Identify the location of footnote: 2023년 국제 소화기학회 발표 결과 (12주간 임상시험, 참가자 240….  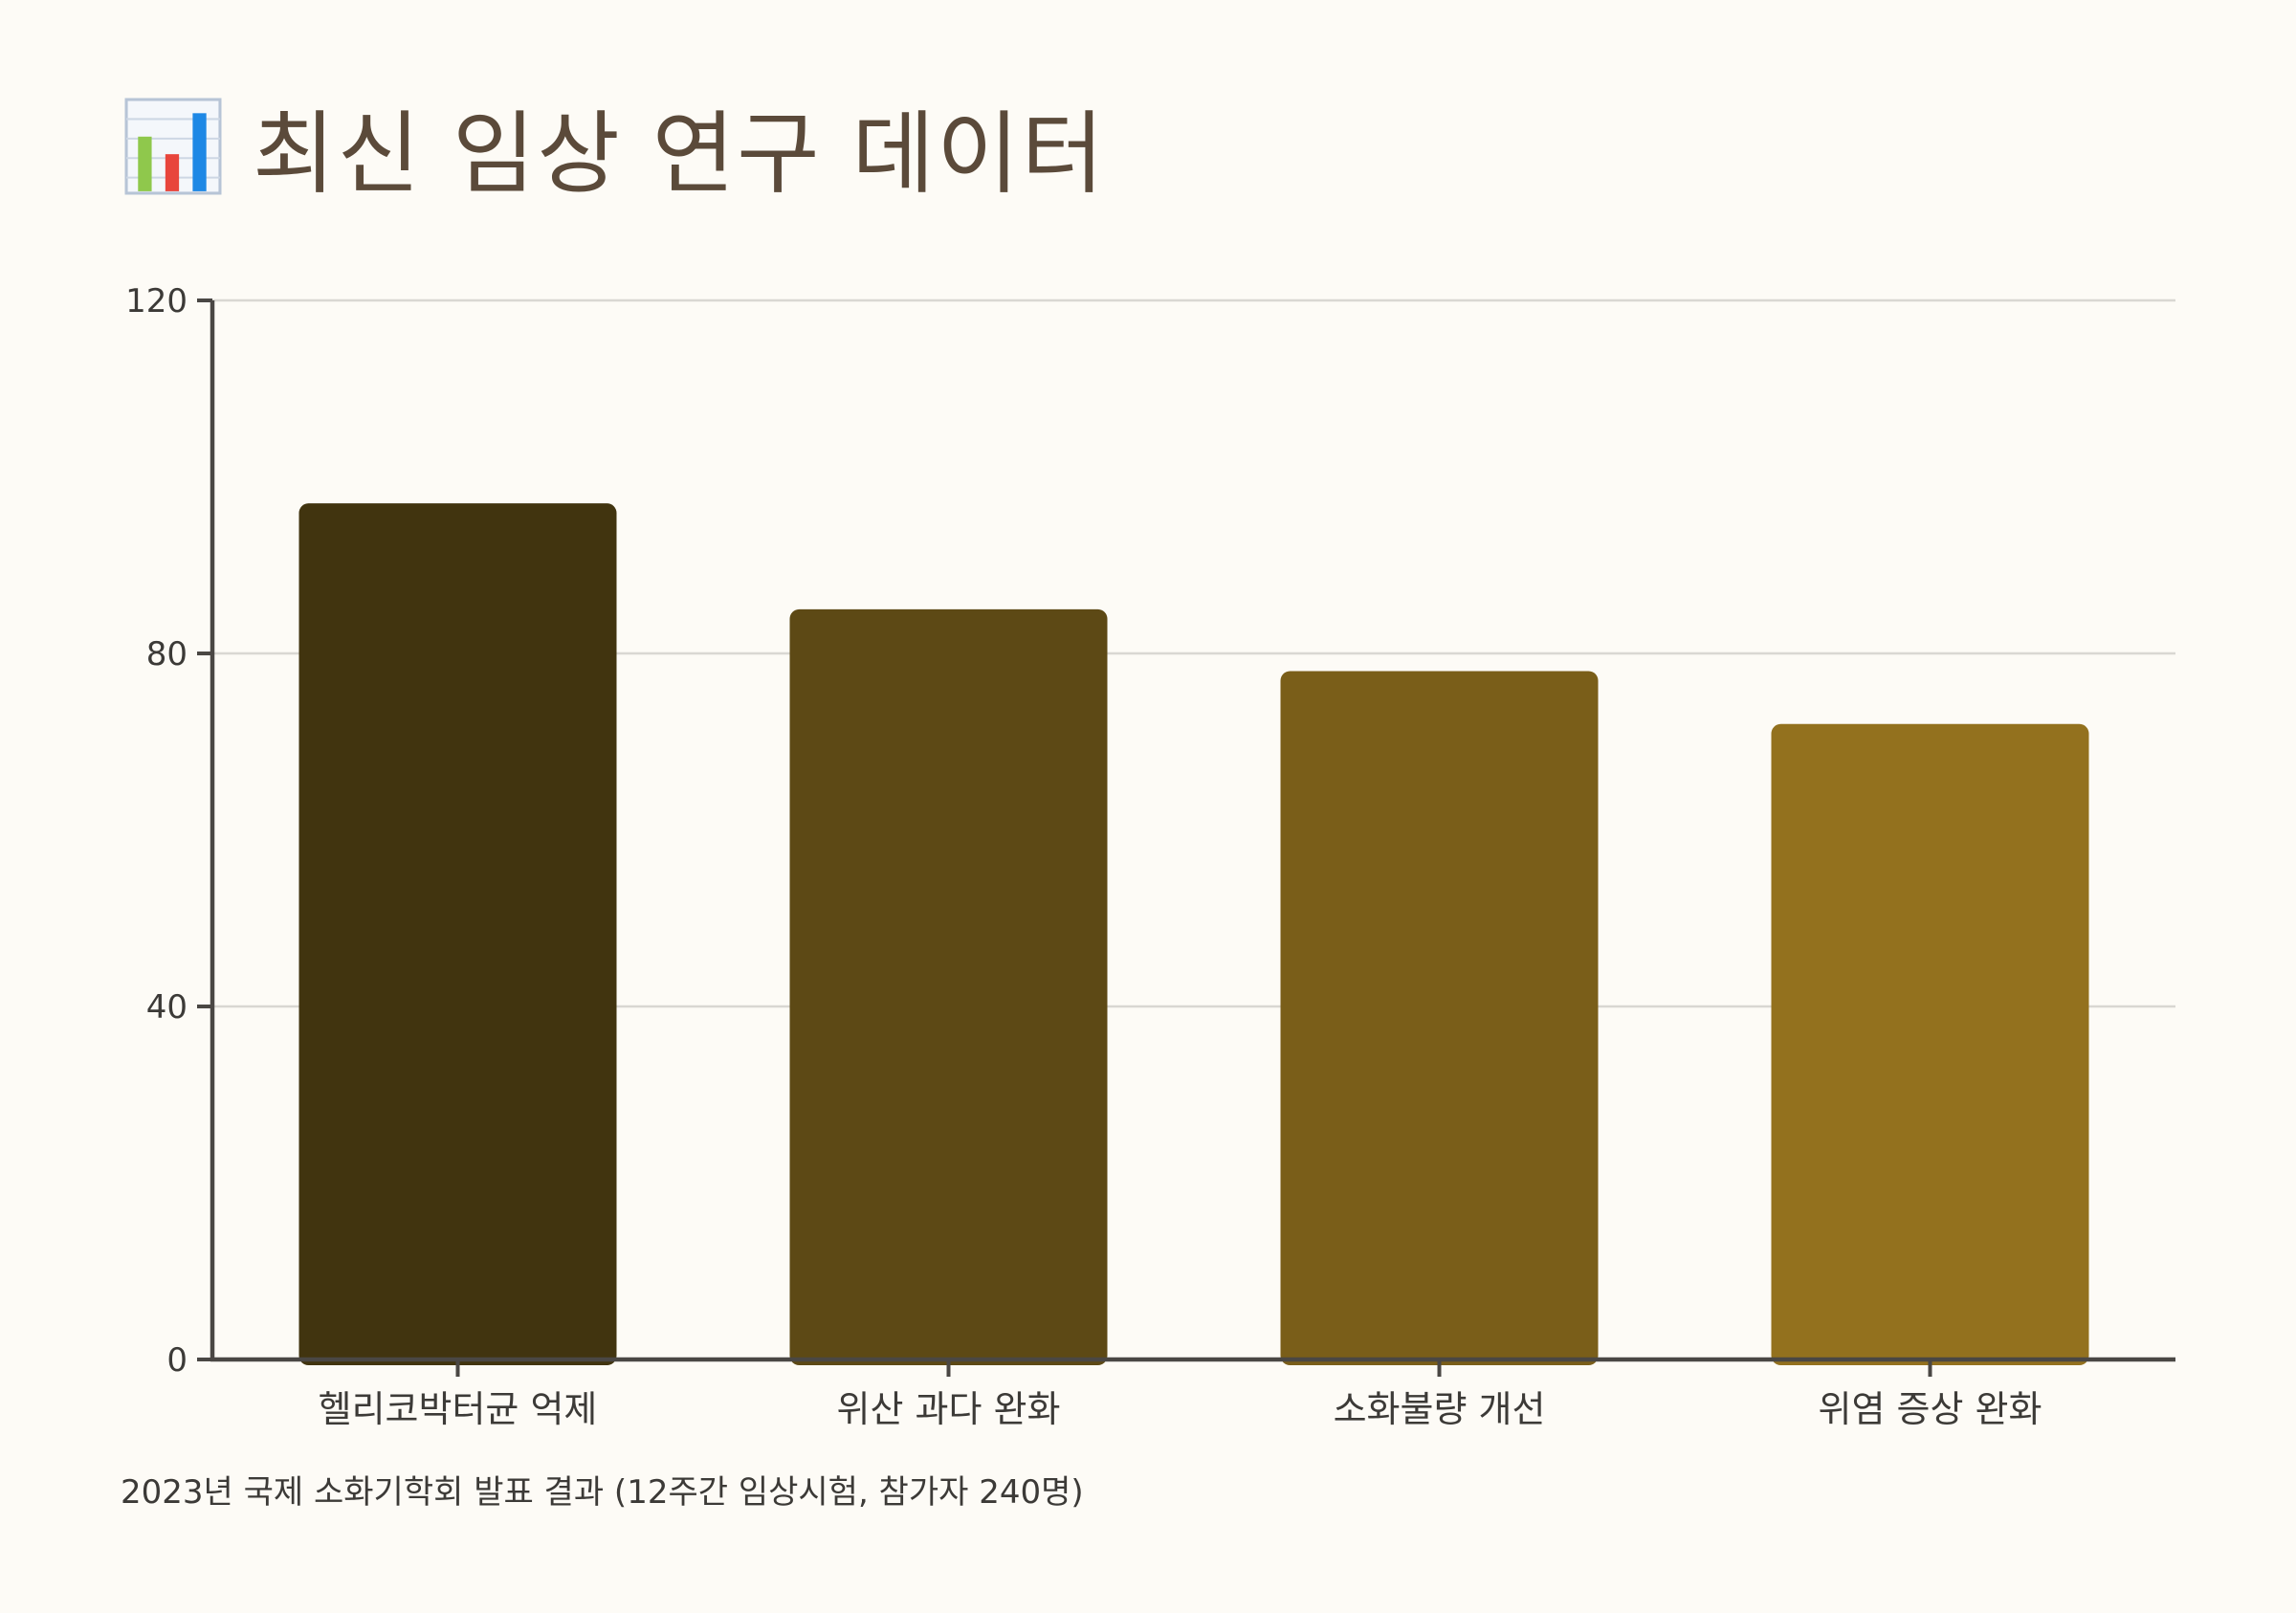
(602, 1492).